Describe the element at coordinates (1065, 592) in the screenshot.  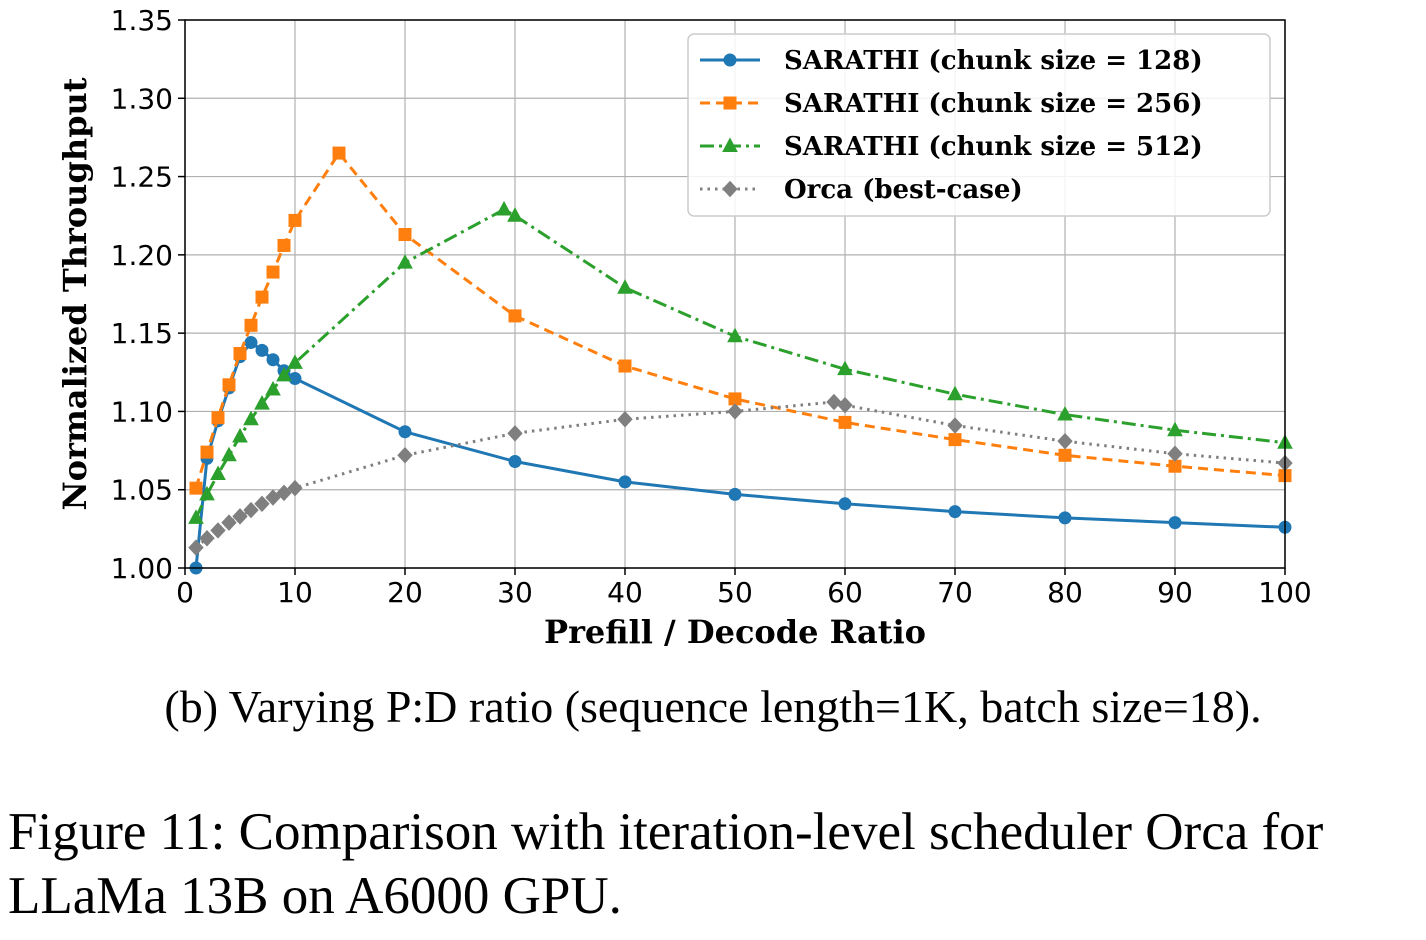
I see `x-tick-label: 80` at that location.